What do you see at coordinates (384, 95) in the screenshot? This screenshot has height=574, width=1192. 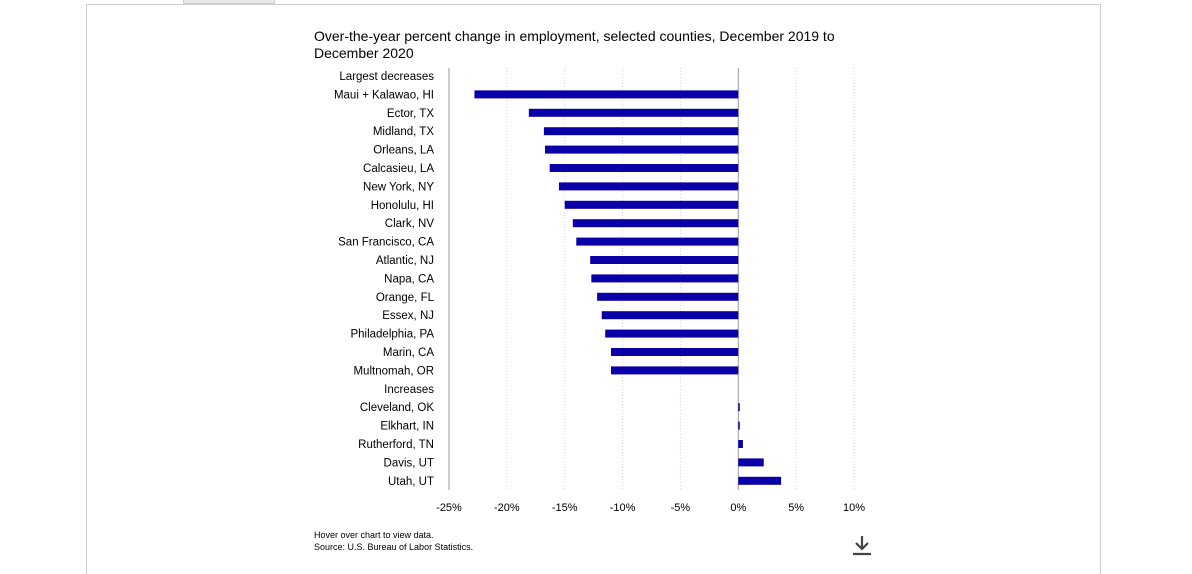 I see `category-label: Maui + Kalawao, HI` at bounding box center [384, 95].